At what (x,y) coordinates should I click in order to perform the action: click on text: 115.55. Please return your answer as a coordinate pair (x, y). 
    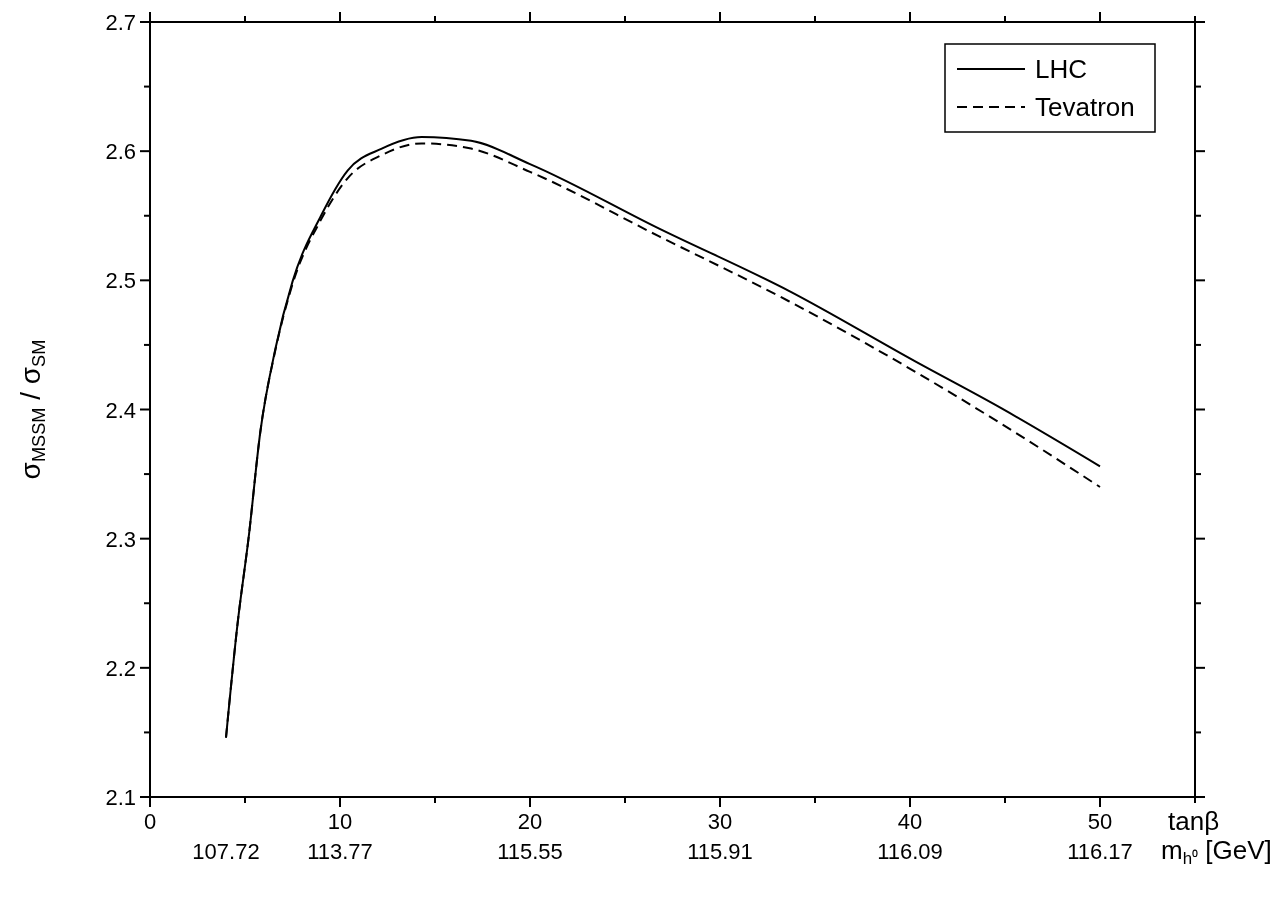
    Looking at the image, I should click on (530, 851).